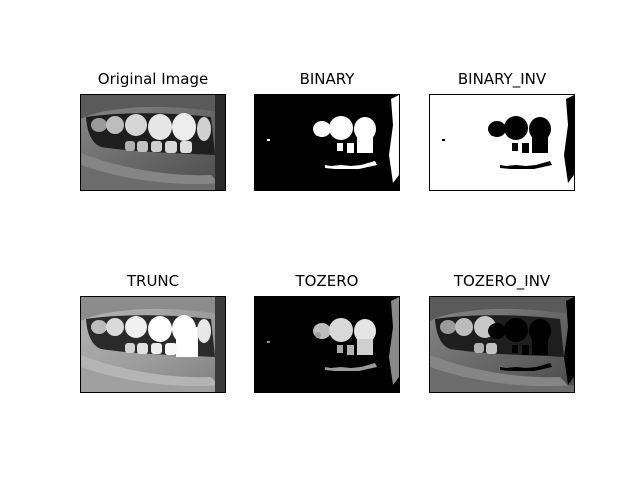 This screenshot has width=640, height=480. What do you see at coordinates (153, 344) in the screenshot?
I see `trunc-image` at bounding box center [153, 344].